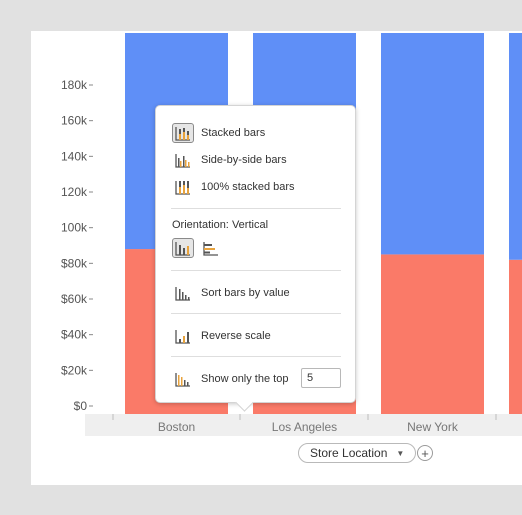 This screenshot has width=522, height=515. Describe the element at coordinates (321, 378) in the screenshot. I see `top-count-input` at that location.